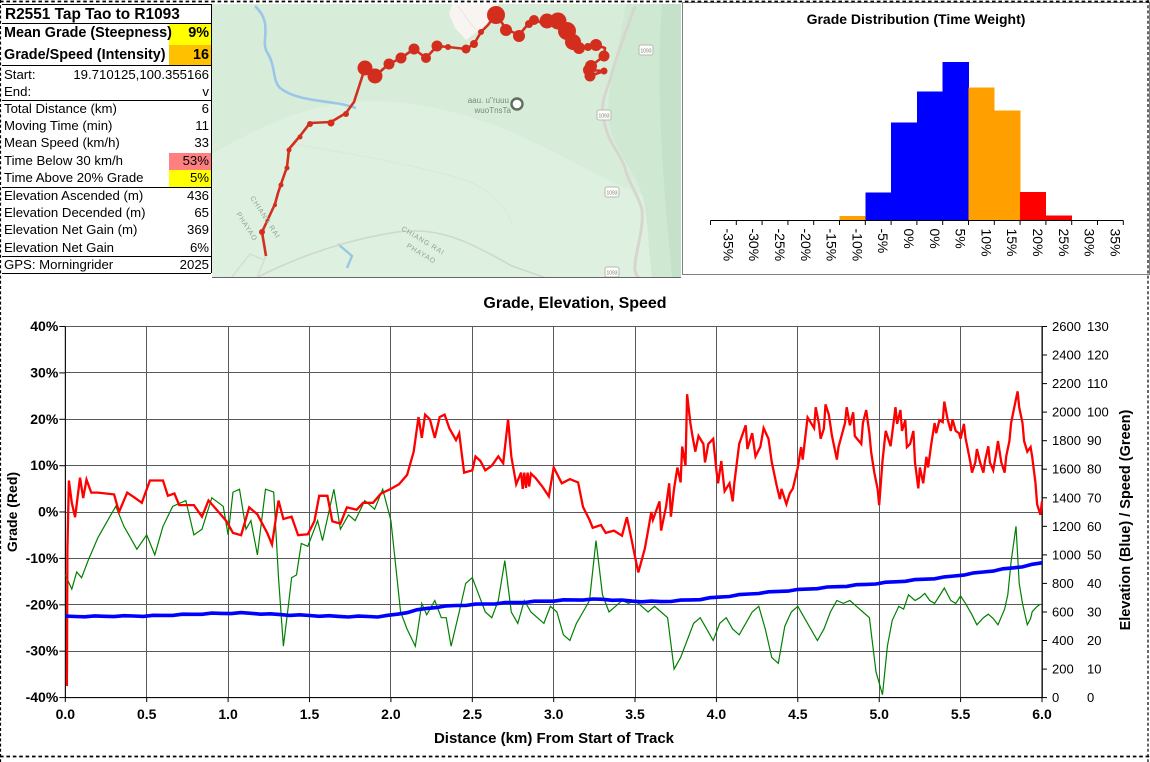 The height and width of the screenshot is (762, 1150). Describe the element at coordinates (635, 714) in the screenshot. I see `svg-text: 3.5` at that location.